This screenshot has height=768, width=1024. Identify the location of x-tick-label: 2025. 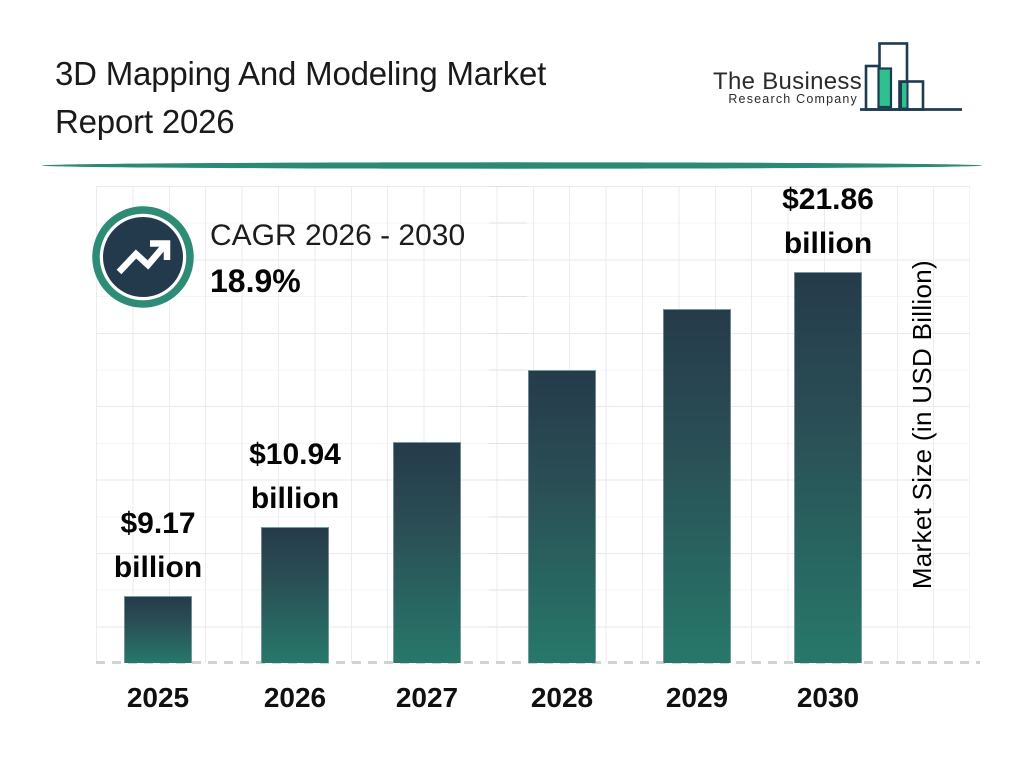
(158, 697).